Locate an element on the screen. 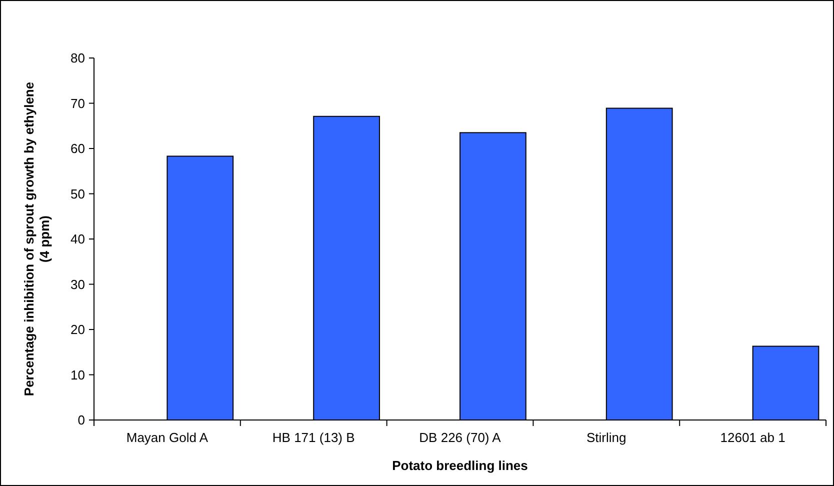 The height and width of the screenshot is (486, 834). y-tick-label: 30 is located at coordinates (77, 284).